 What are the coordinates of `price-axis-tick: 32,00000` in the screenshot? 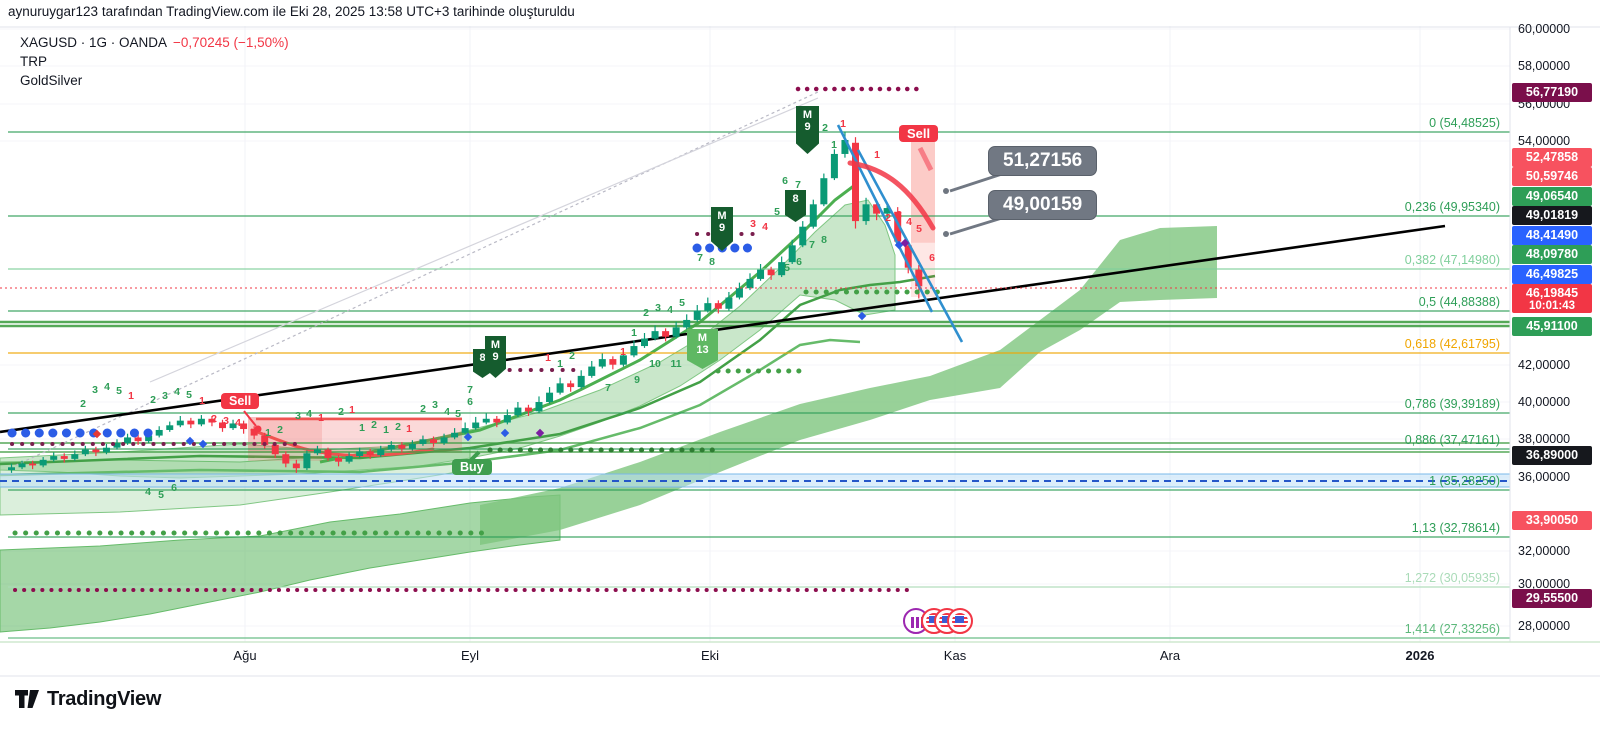 It's located at (1544, 551).